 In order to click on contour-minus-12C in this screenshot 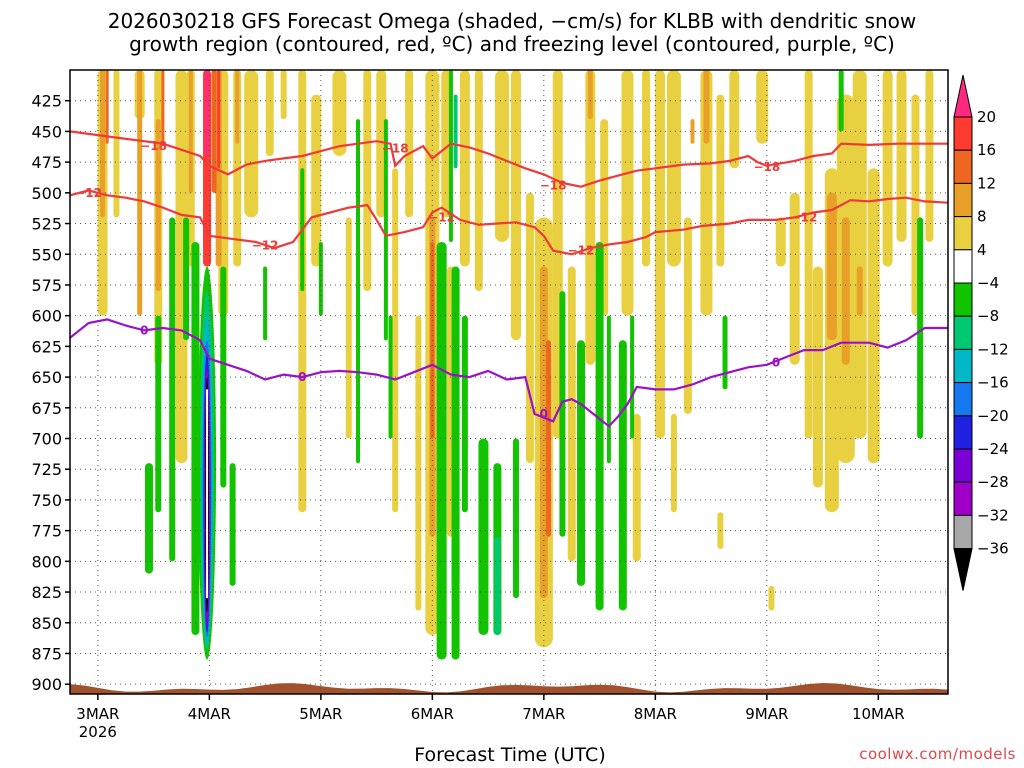, I will do `click(509, 222)`.